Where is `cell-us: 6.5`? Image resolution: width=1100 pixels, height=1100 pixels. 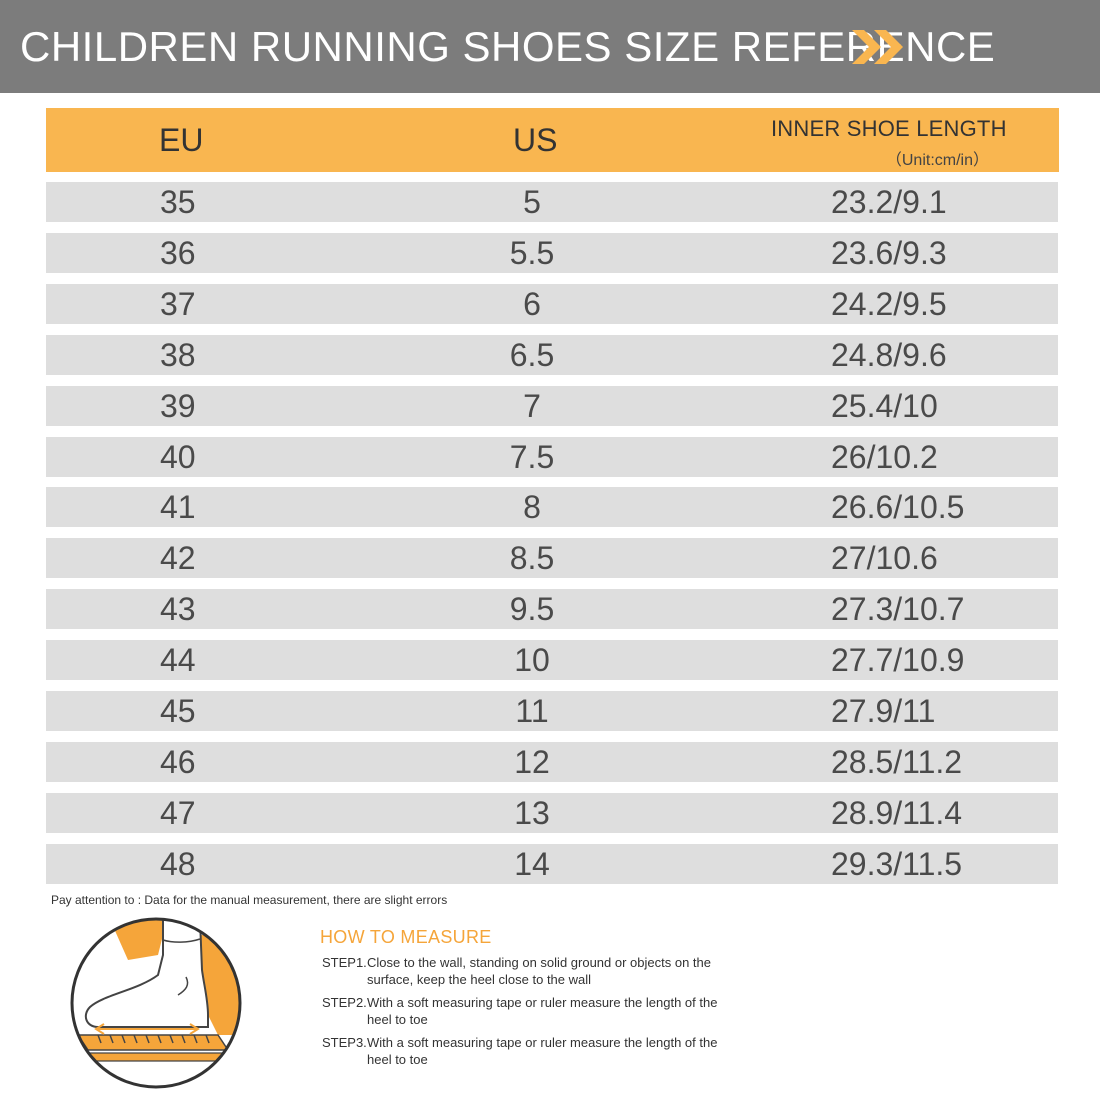 cell-us: 6.5 is located at coordinates (532, 354).